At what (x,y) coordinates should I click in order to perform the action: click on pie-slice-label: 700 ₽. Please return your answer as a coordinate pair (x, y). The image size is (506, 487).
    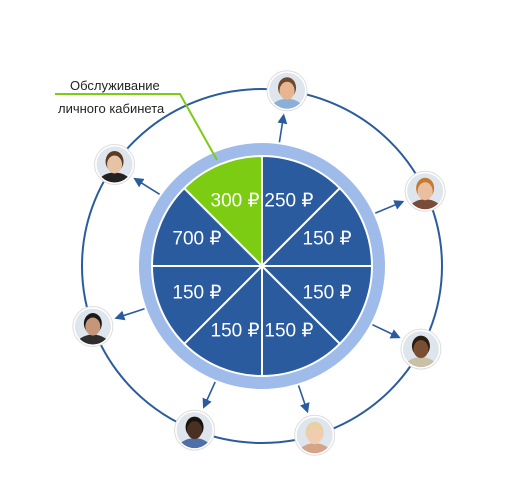
    Looking at the image, I should click on (196, 239).